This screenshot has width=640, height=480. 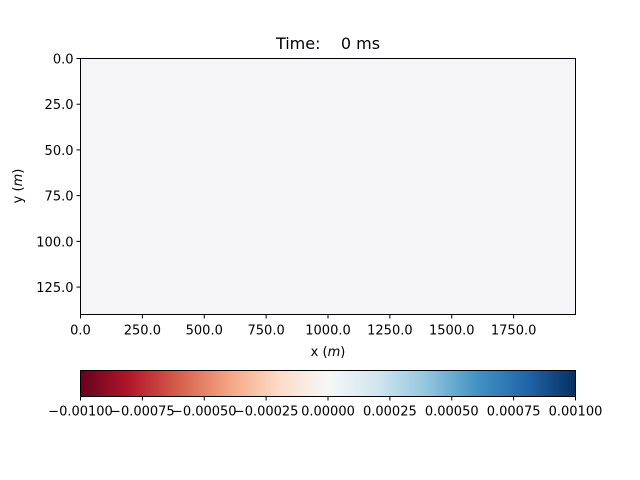 I want to click on x-axis-label: x (m), so click(x=328, y=352).